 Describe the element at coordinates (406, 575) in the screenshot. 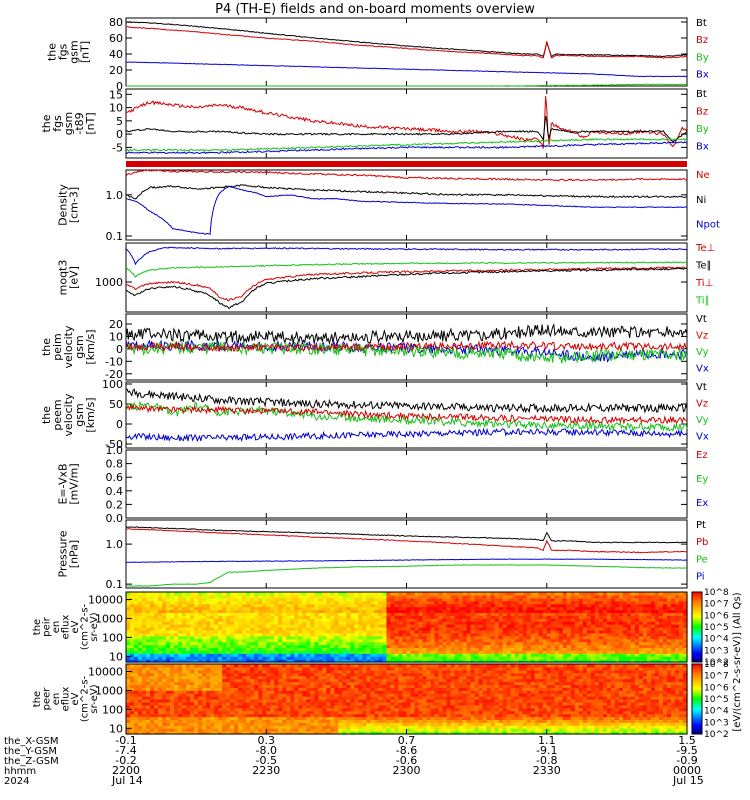

I see `series-line-Pe` at that location.